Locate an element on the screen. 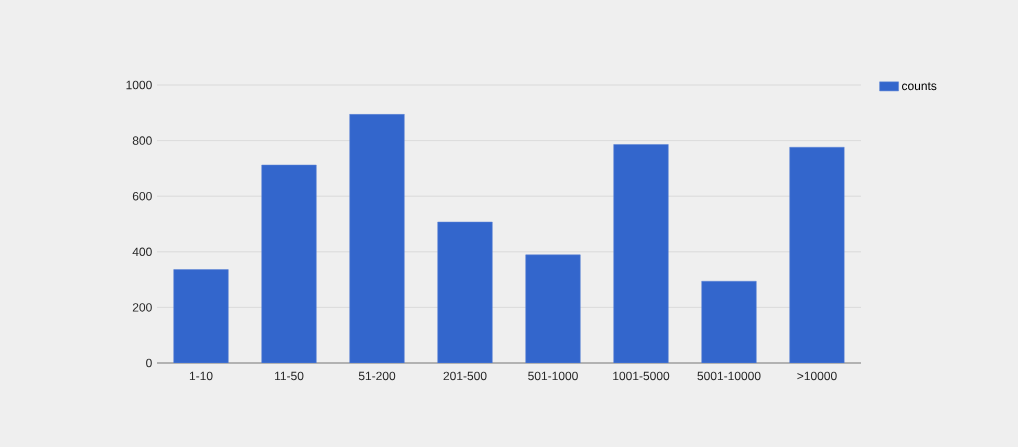 The width and height of the screenshot is (1018, 447). x-tick-label: 201-500 is located at coordinates (465, 376).